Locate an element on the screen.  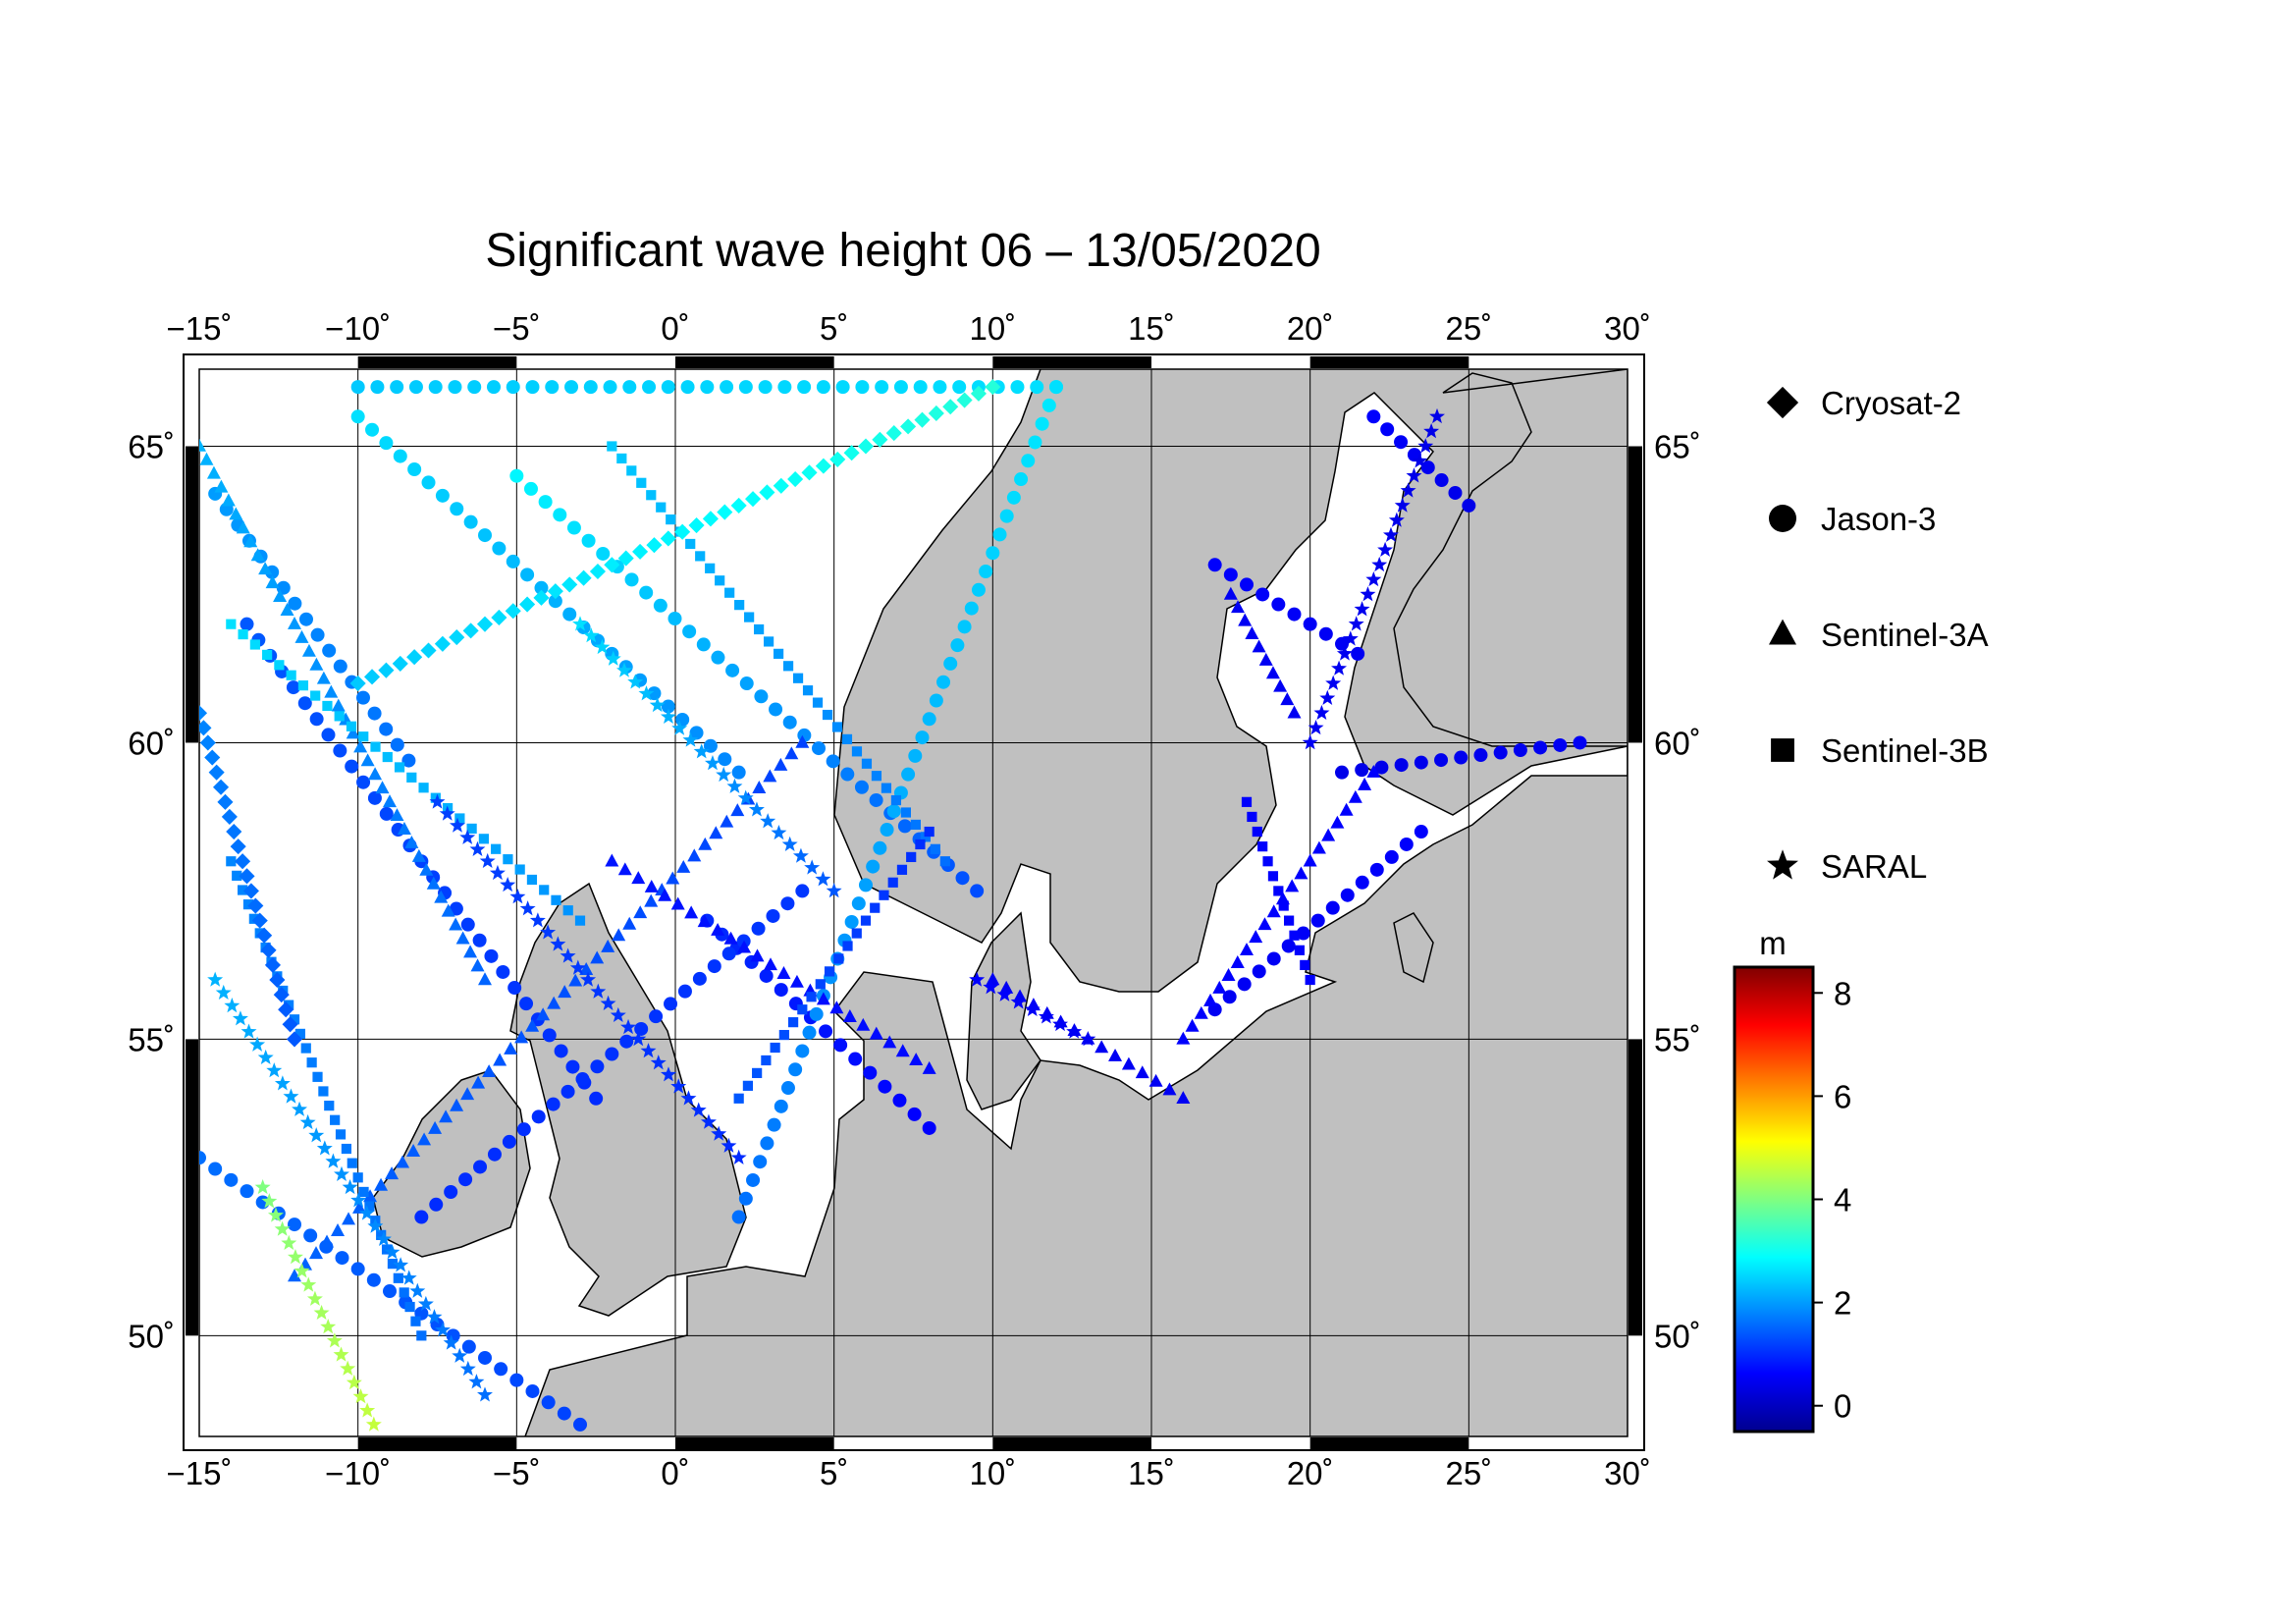
lat-tick-label-left: 50˚ is located at coordinates (151, 1336).